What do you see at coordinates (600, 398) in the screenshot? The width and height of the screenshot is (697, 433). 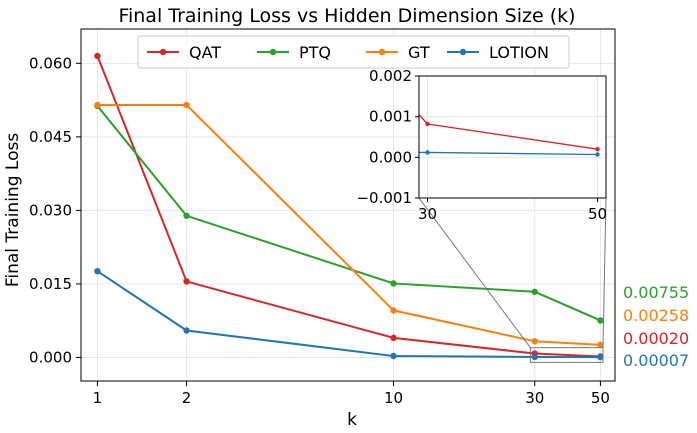 I see `x-tick-label: 50` at bounding box center [600, 398].